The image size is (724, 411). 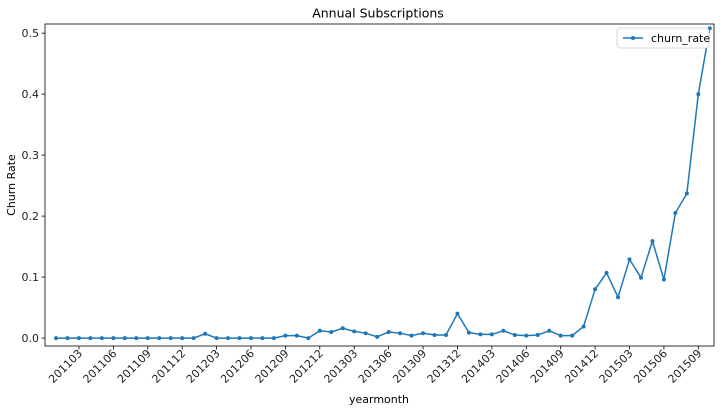 What do you see at coordinates (306, 366) in the screenshot?
I see `x-tick-label: 201212` at bounding box center [306, 366].